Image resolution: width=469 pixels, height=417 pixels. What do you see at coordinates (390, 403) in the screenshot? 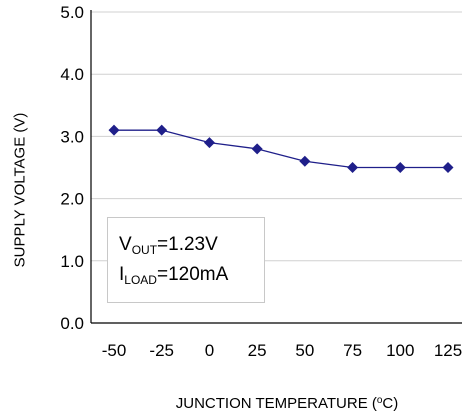
I see `x-axis-label-tail: C)` at bounding box center [390, 403].